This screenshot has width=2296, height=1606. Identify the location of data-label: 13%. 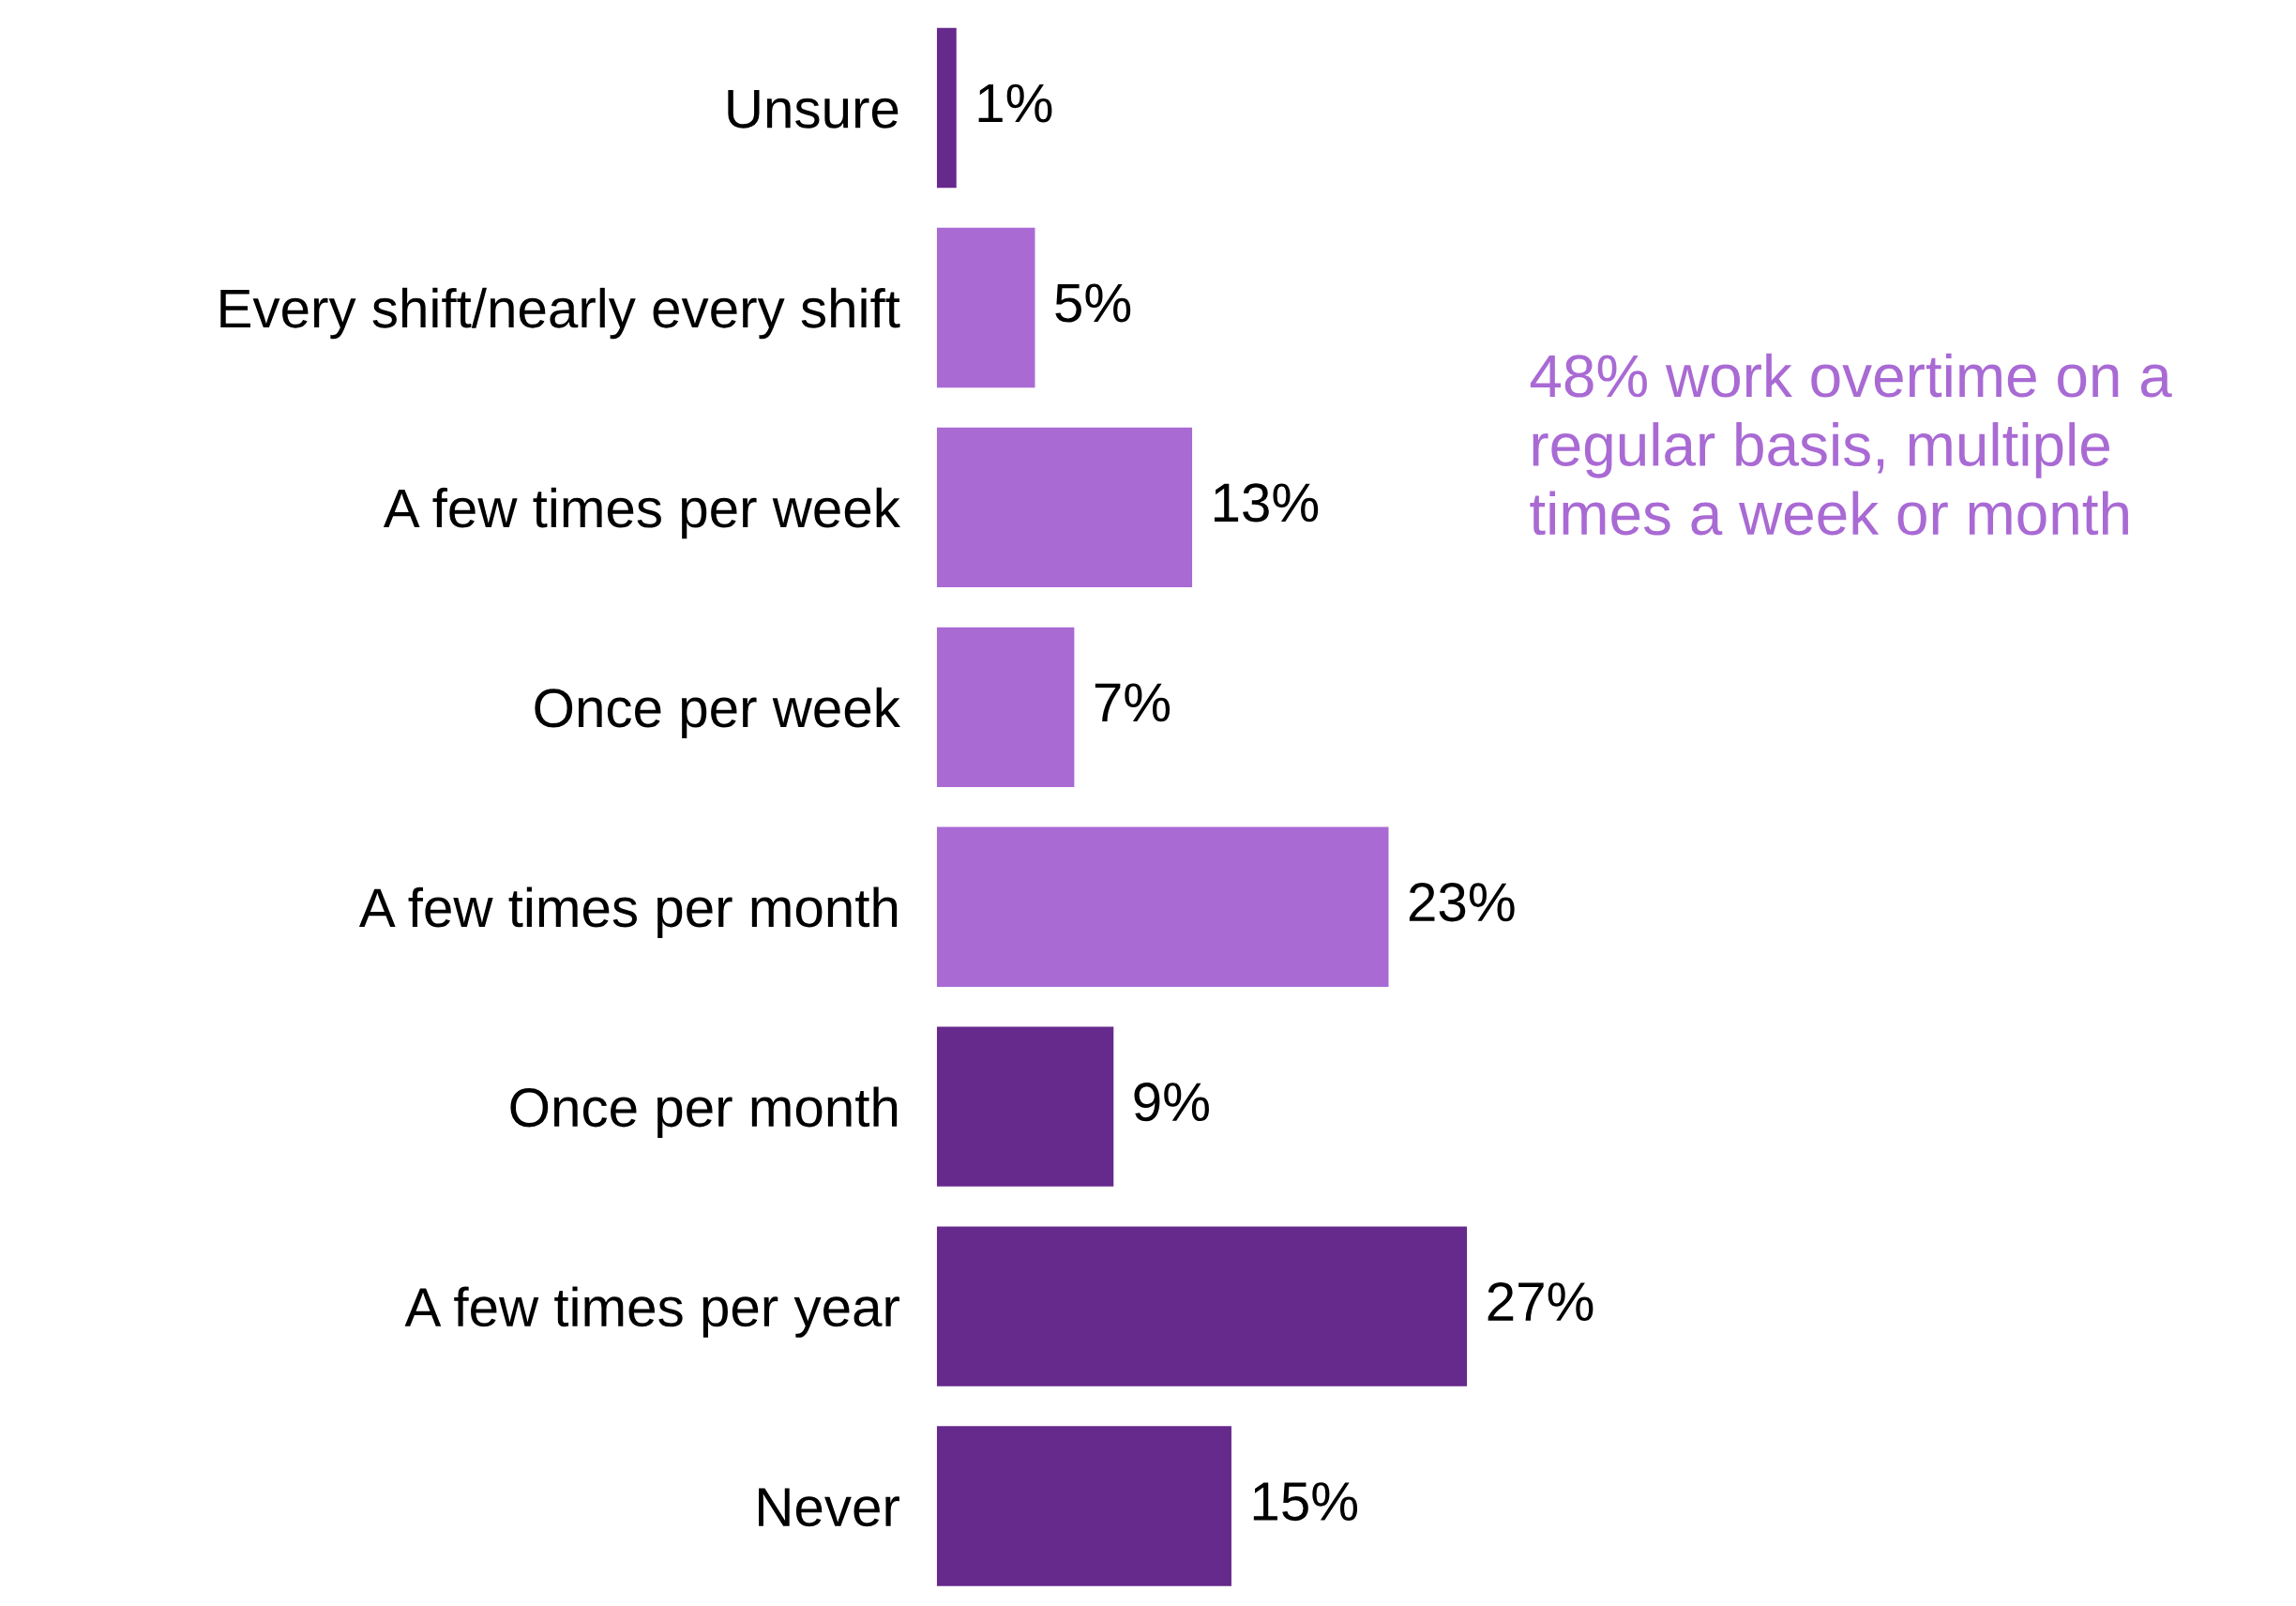
(1266, 503).